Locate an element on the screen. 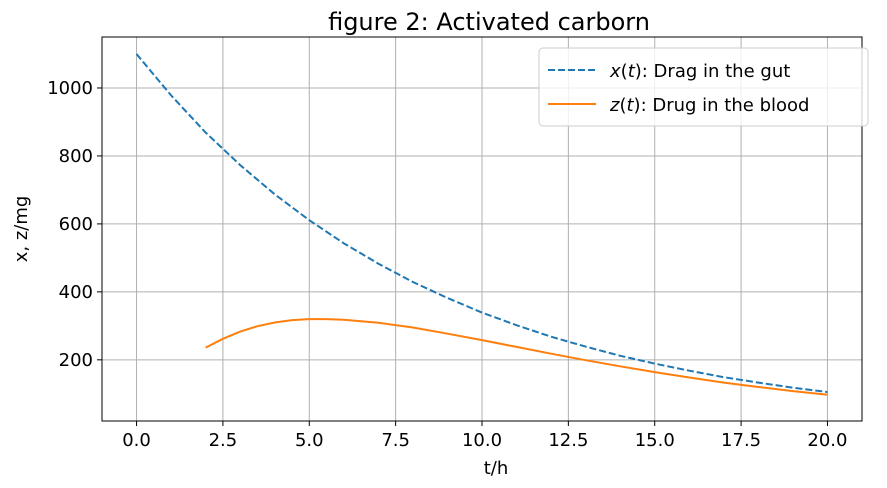  legend-box is located at coordinates (703, 87).